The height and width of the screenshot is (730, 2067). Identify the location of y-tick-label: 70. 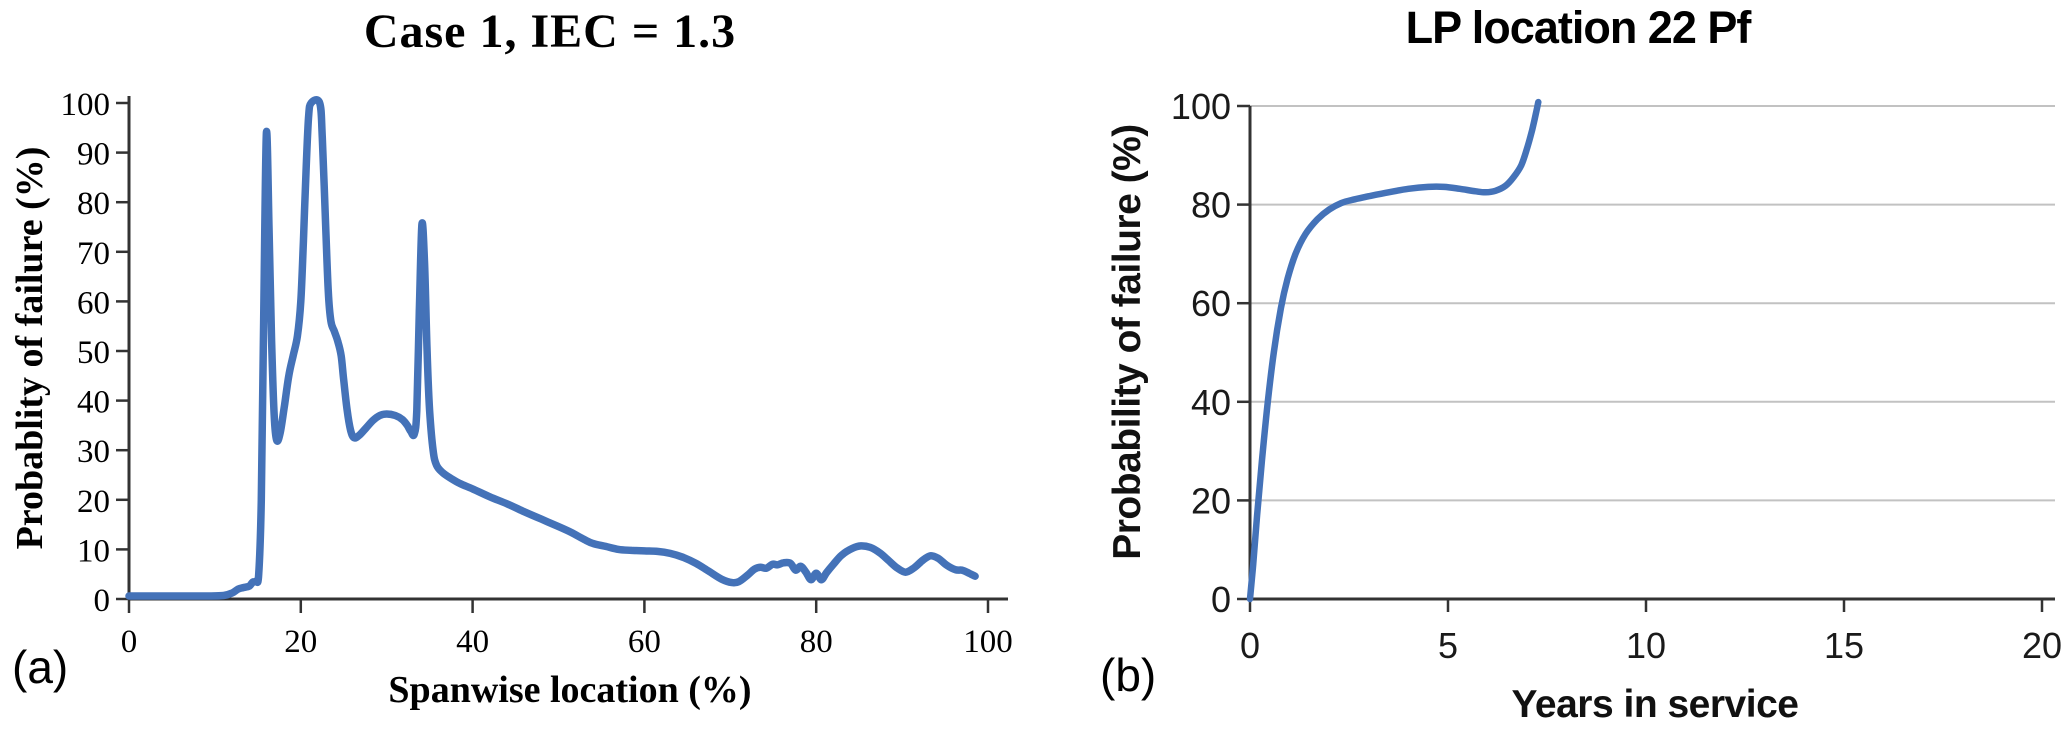
(93, 254).